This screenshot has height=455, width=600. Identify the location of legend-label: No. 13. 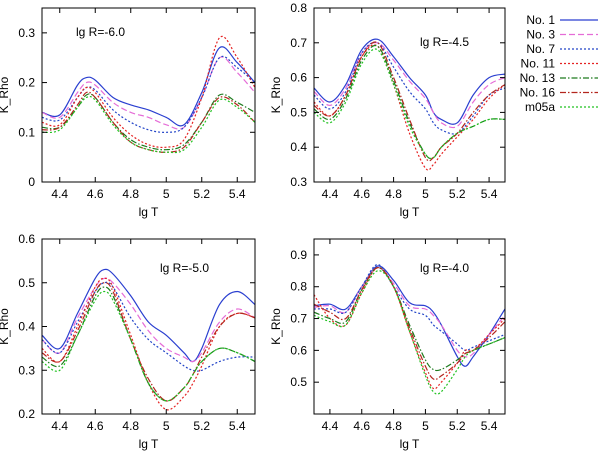
(538, 78).